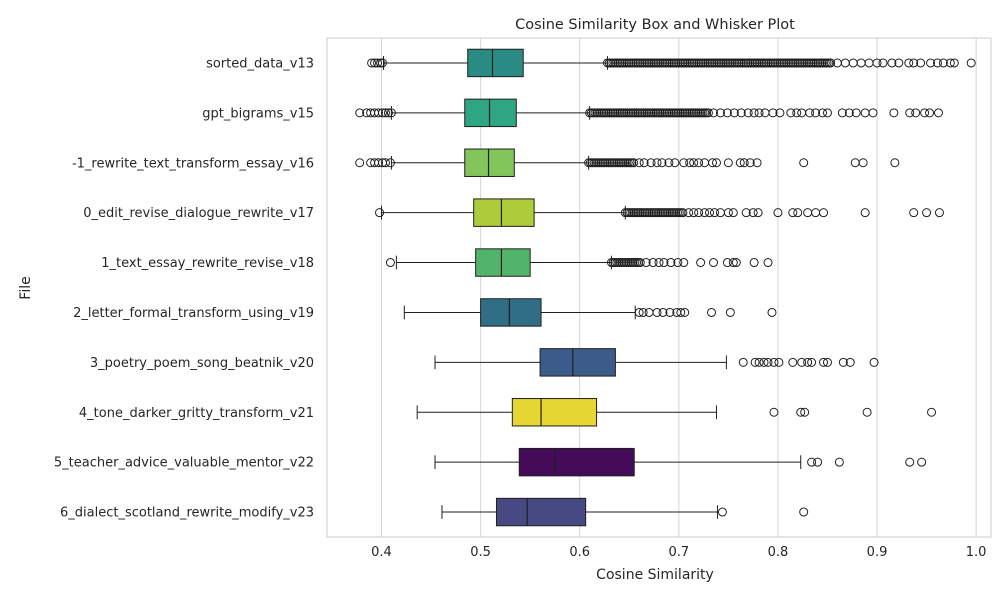 This screenshot has height=600, width=1000. I want to click on y-tick-label: sorted_data_v13, so click(260, 63).